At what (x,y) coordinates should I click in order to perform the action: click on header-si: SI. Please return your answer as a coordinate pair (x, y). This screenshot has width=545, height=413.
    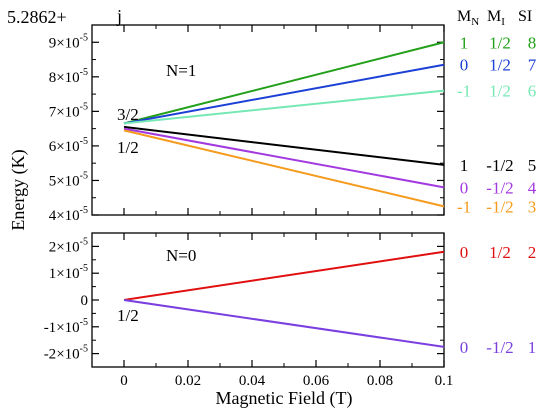
    Looking at the image, I should click on (525, 16).